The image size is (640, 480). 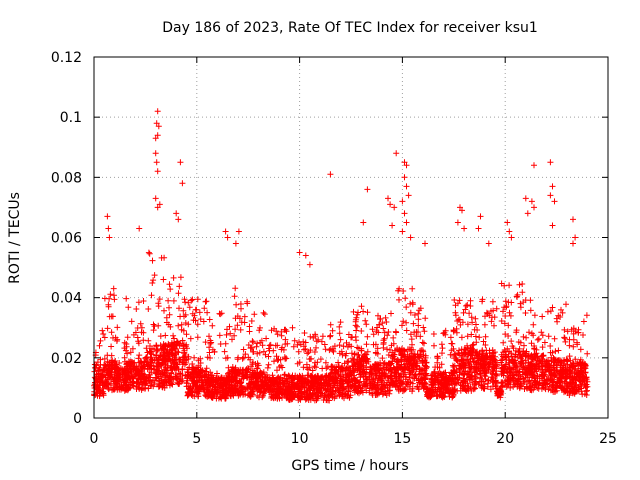 What do you see at coordinates (94, 439) in the screenshot?
I see `x-tick-label: 0` at bounding box center [94, 439].